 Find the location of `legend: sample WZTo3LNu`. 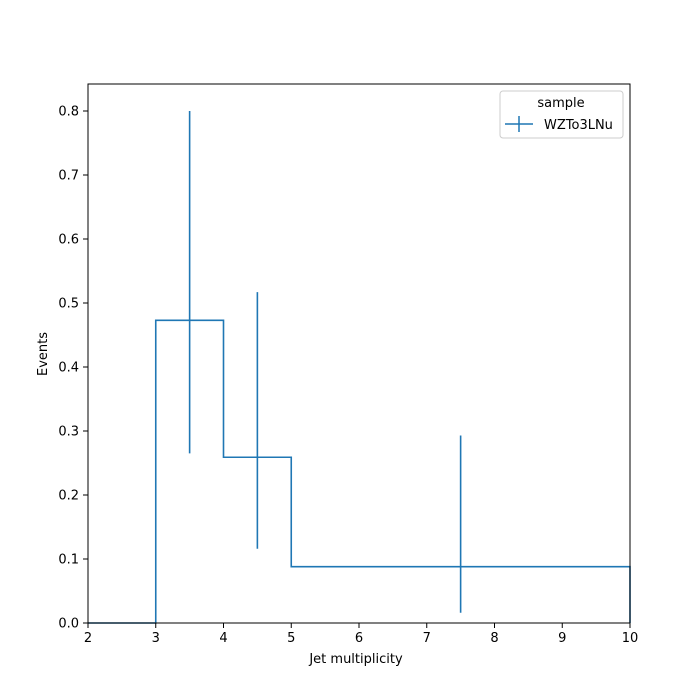

legend: sample WZTo3LNu is located at coordinates (561, 114).